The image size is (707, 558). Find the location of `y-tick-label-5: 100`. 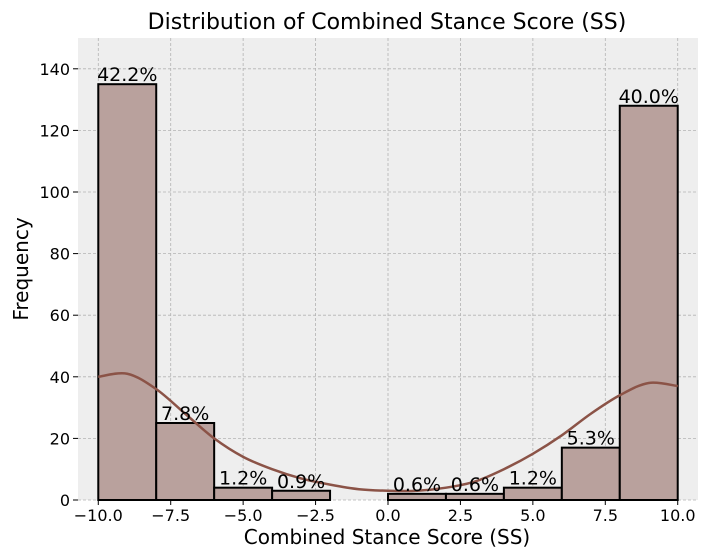

y-tick-label-5: 100 is located at coordinates (54, 192).